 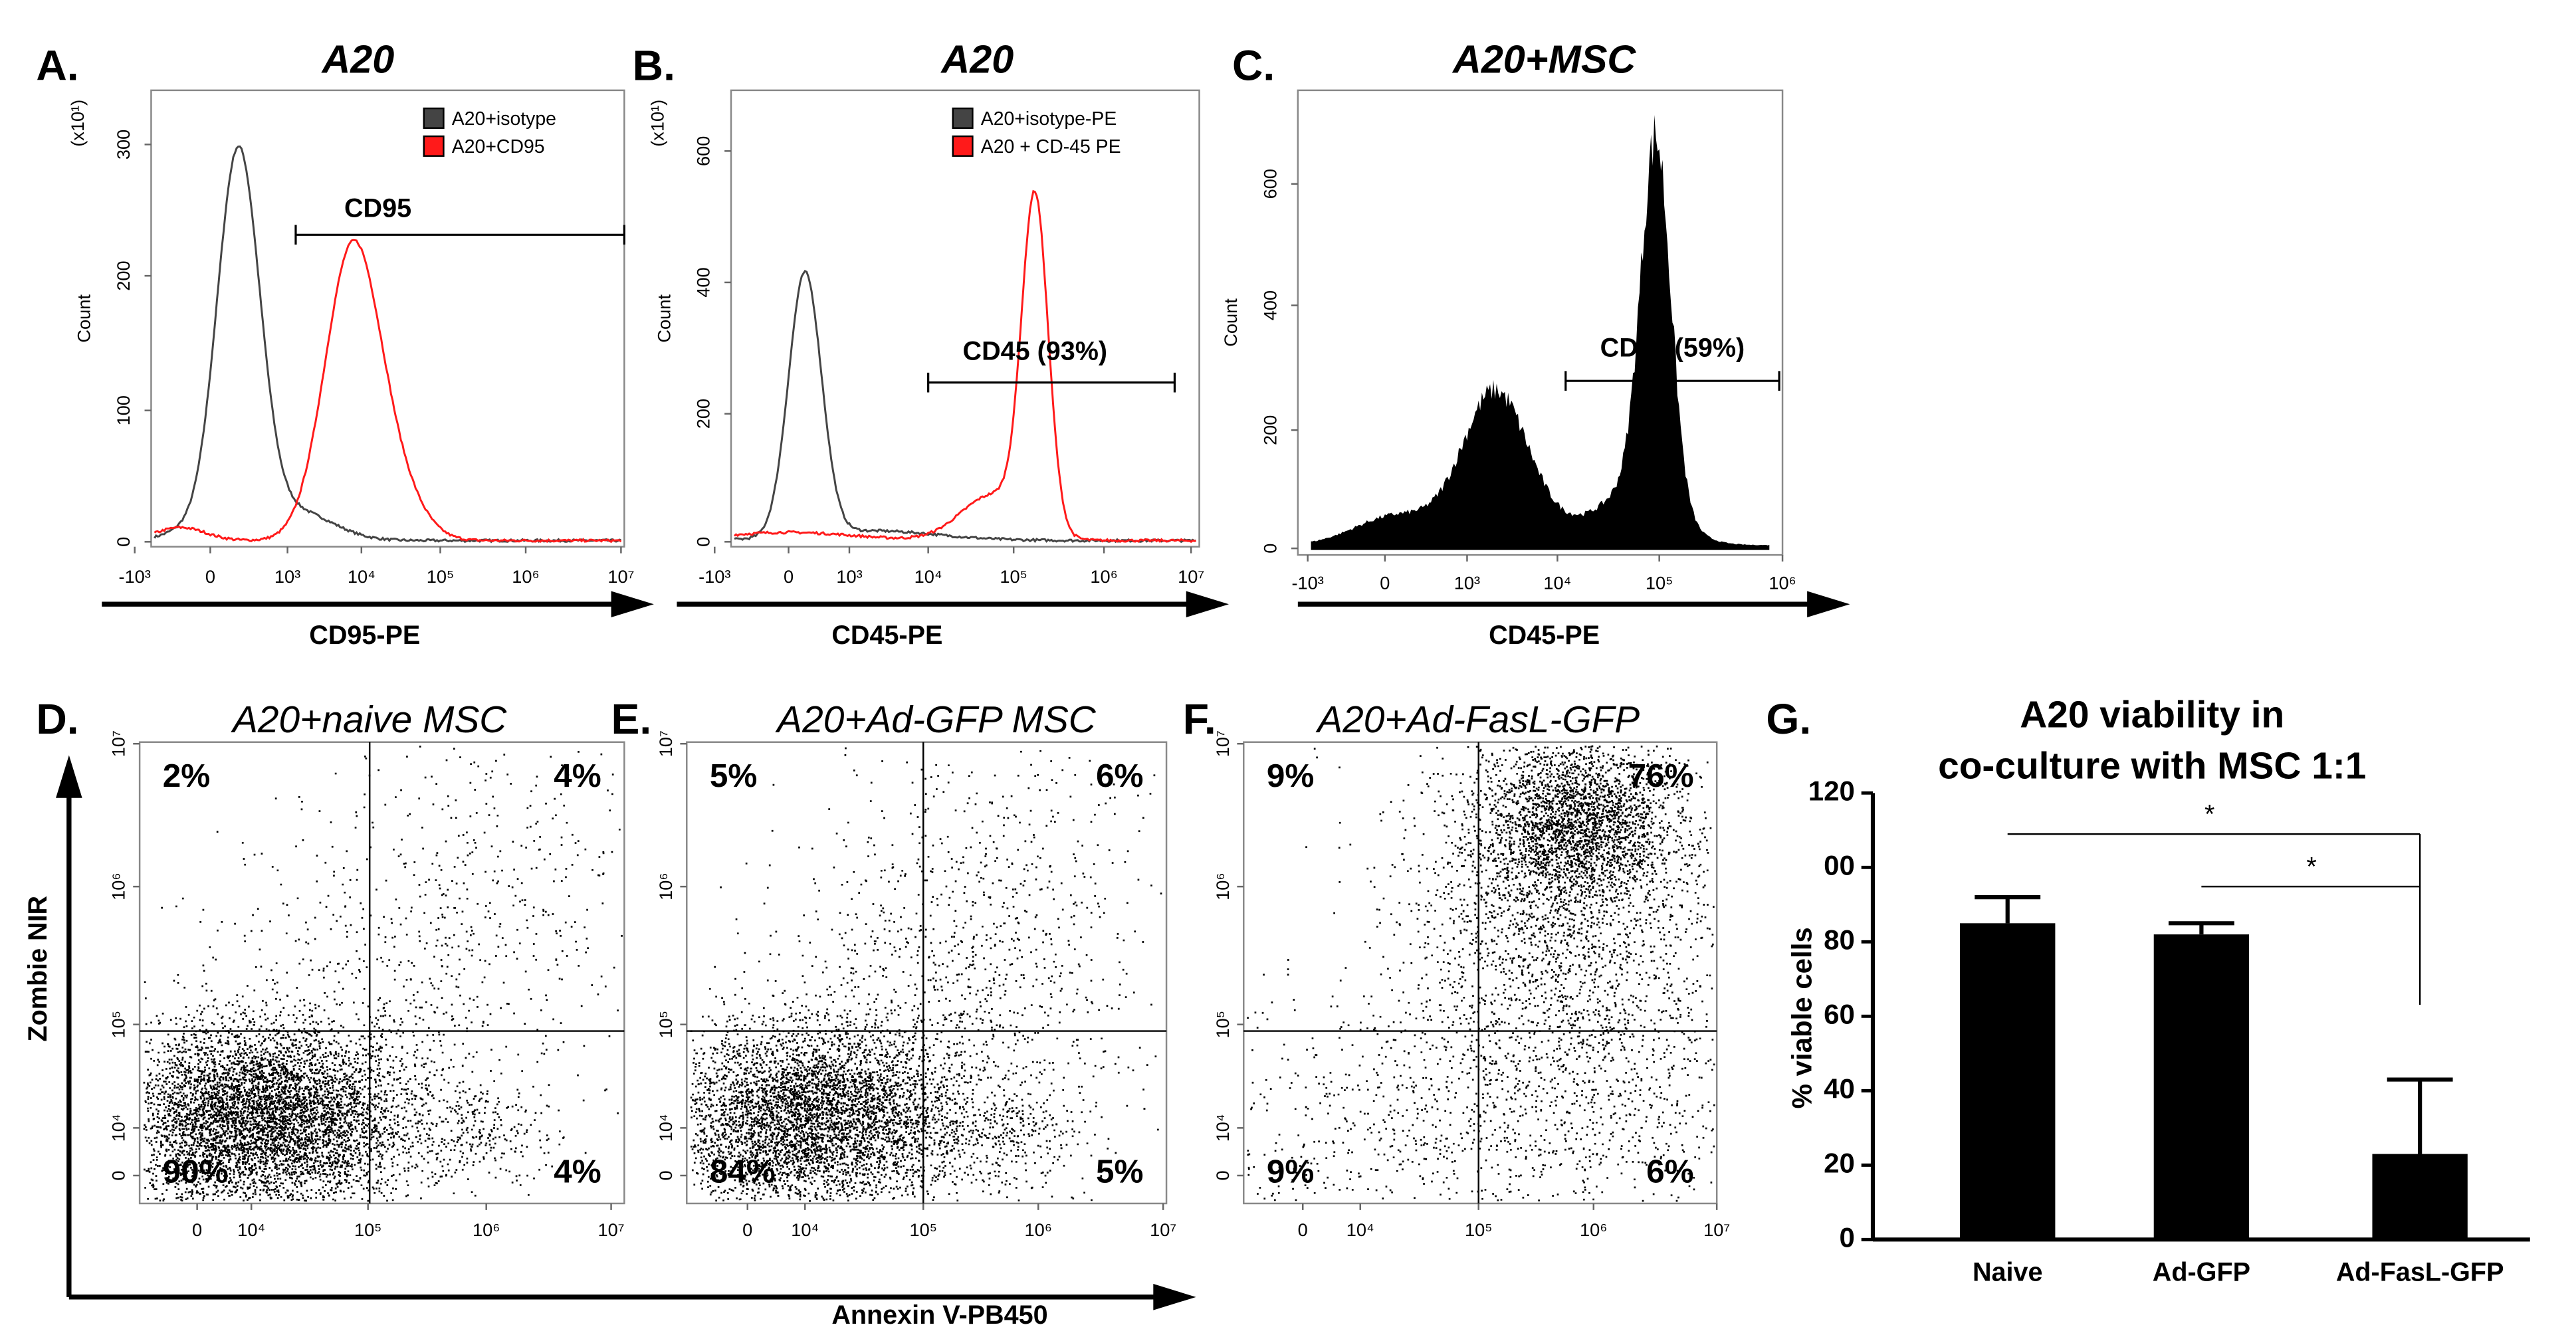 What do you see at coordinates (1035, 352) in the screenshot?
I see `gate-label: CD45 (93%)` at bounding box center [1035, 352].